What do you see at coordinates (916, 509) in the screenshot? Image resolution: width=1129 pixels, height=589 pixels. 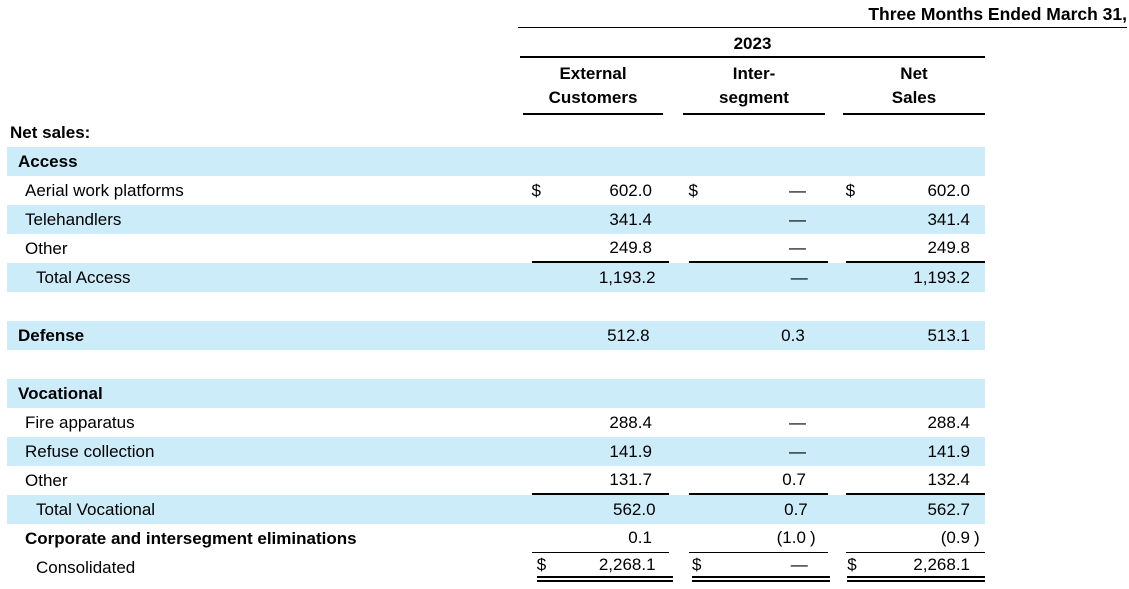 I see `amount-cell-c3: 562.7` at bounding box center [916, 509].